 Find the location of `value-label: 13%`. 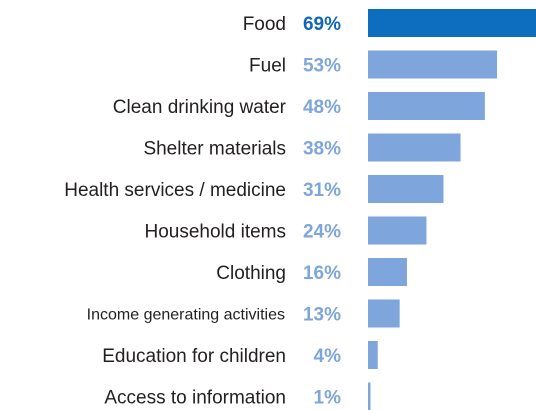

value-label: 13% is located at coordinates (322, 315).